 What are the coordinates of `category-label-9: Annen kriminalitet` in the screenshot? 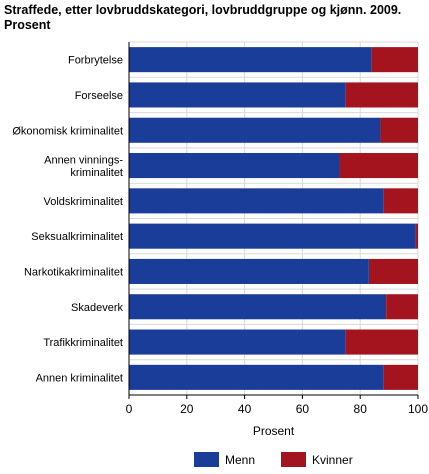 It's located at (79, 378).